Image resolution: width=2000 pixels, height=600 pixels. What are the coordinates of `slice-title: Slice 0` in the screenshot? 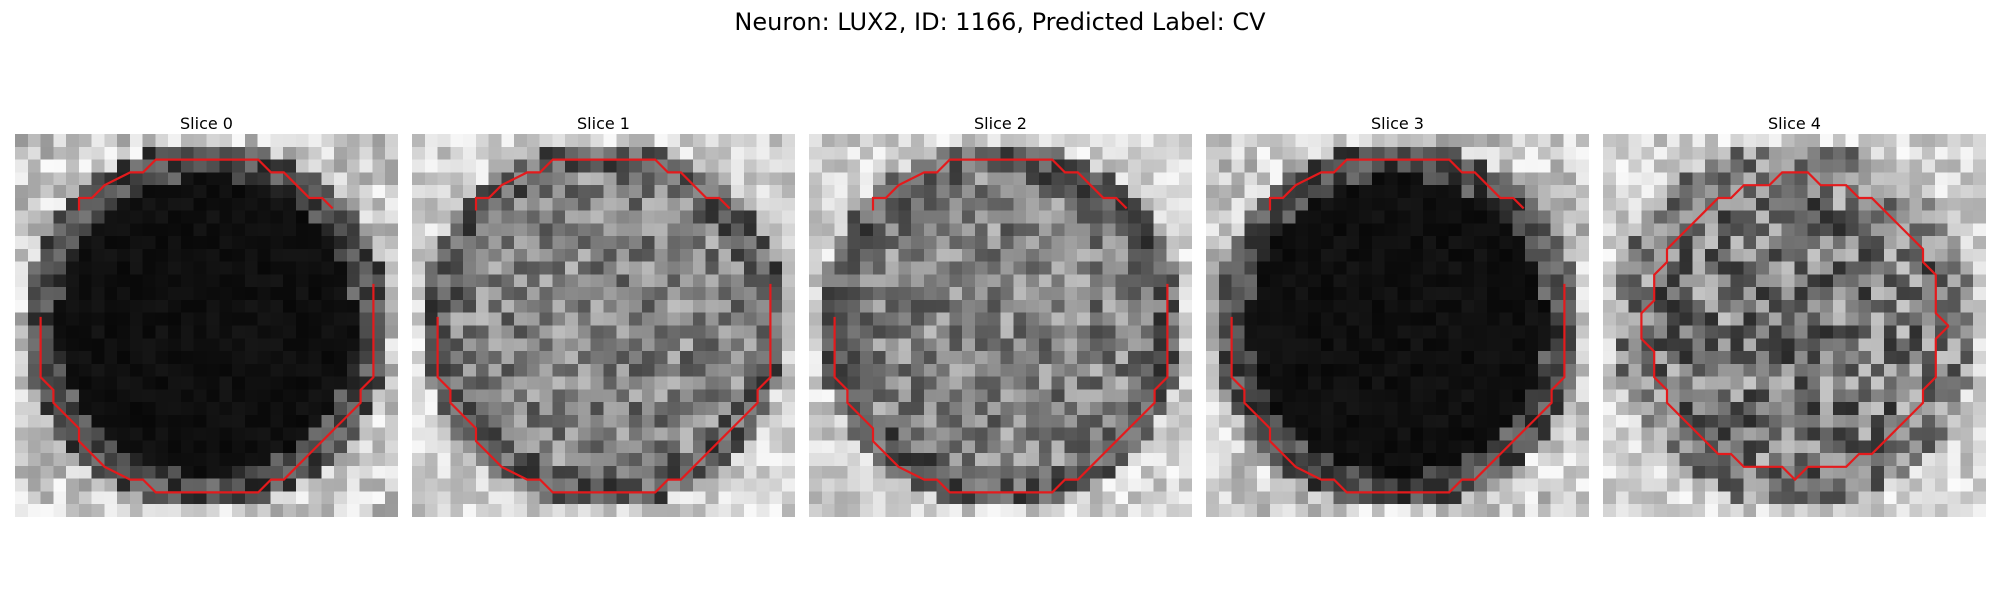 It's located at (206, 123).